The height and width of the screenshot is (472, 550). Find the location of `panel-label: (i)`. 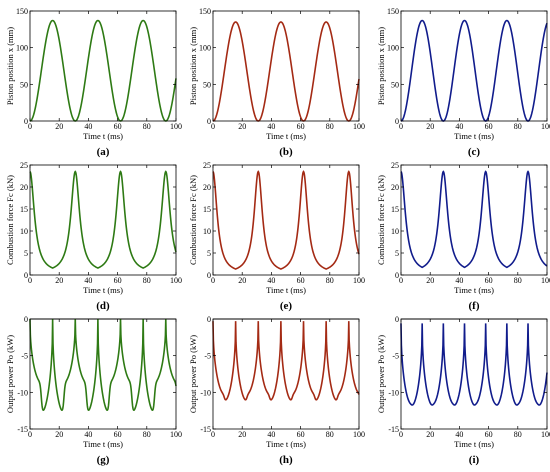

panel-label: (i) is located at coordinates (474, 460).